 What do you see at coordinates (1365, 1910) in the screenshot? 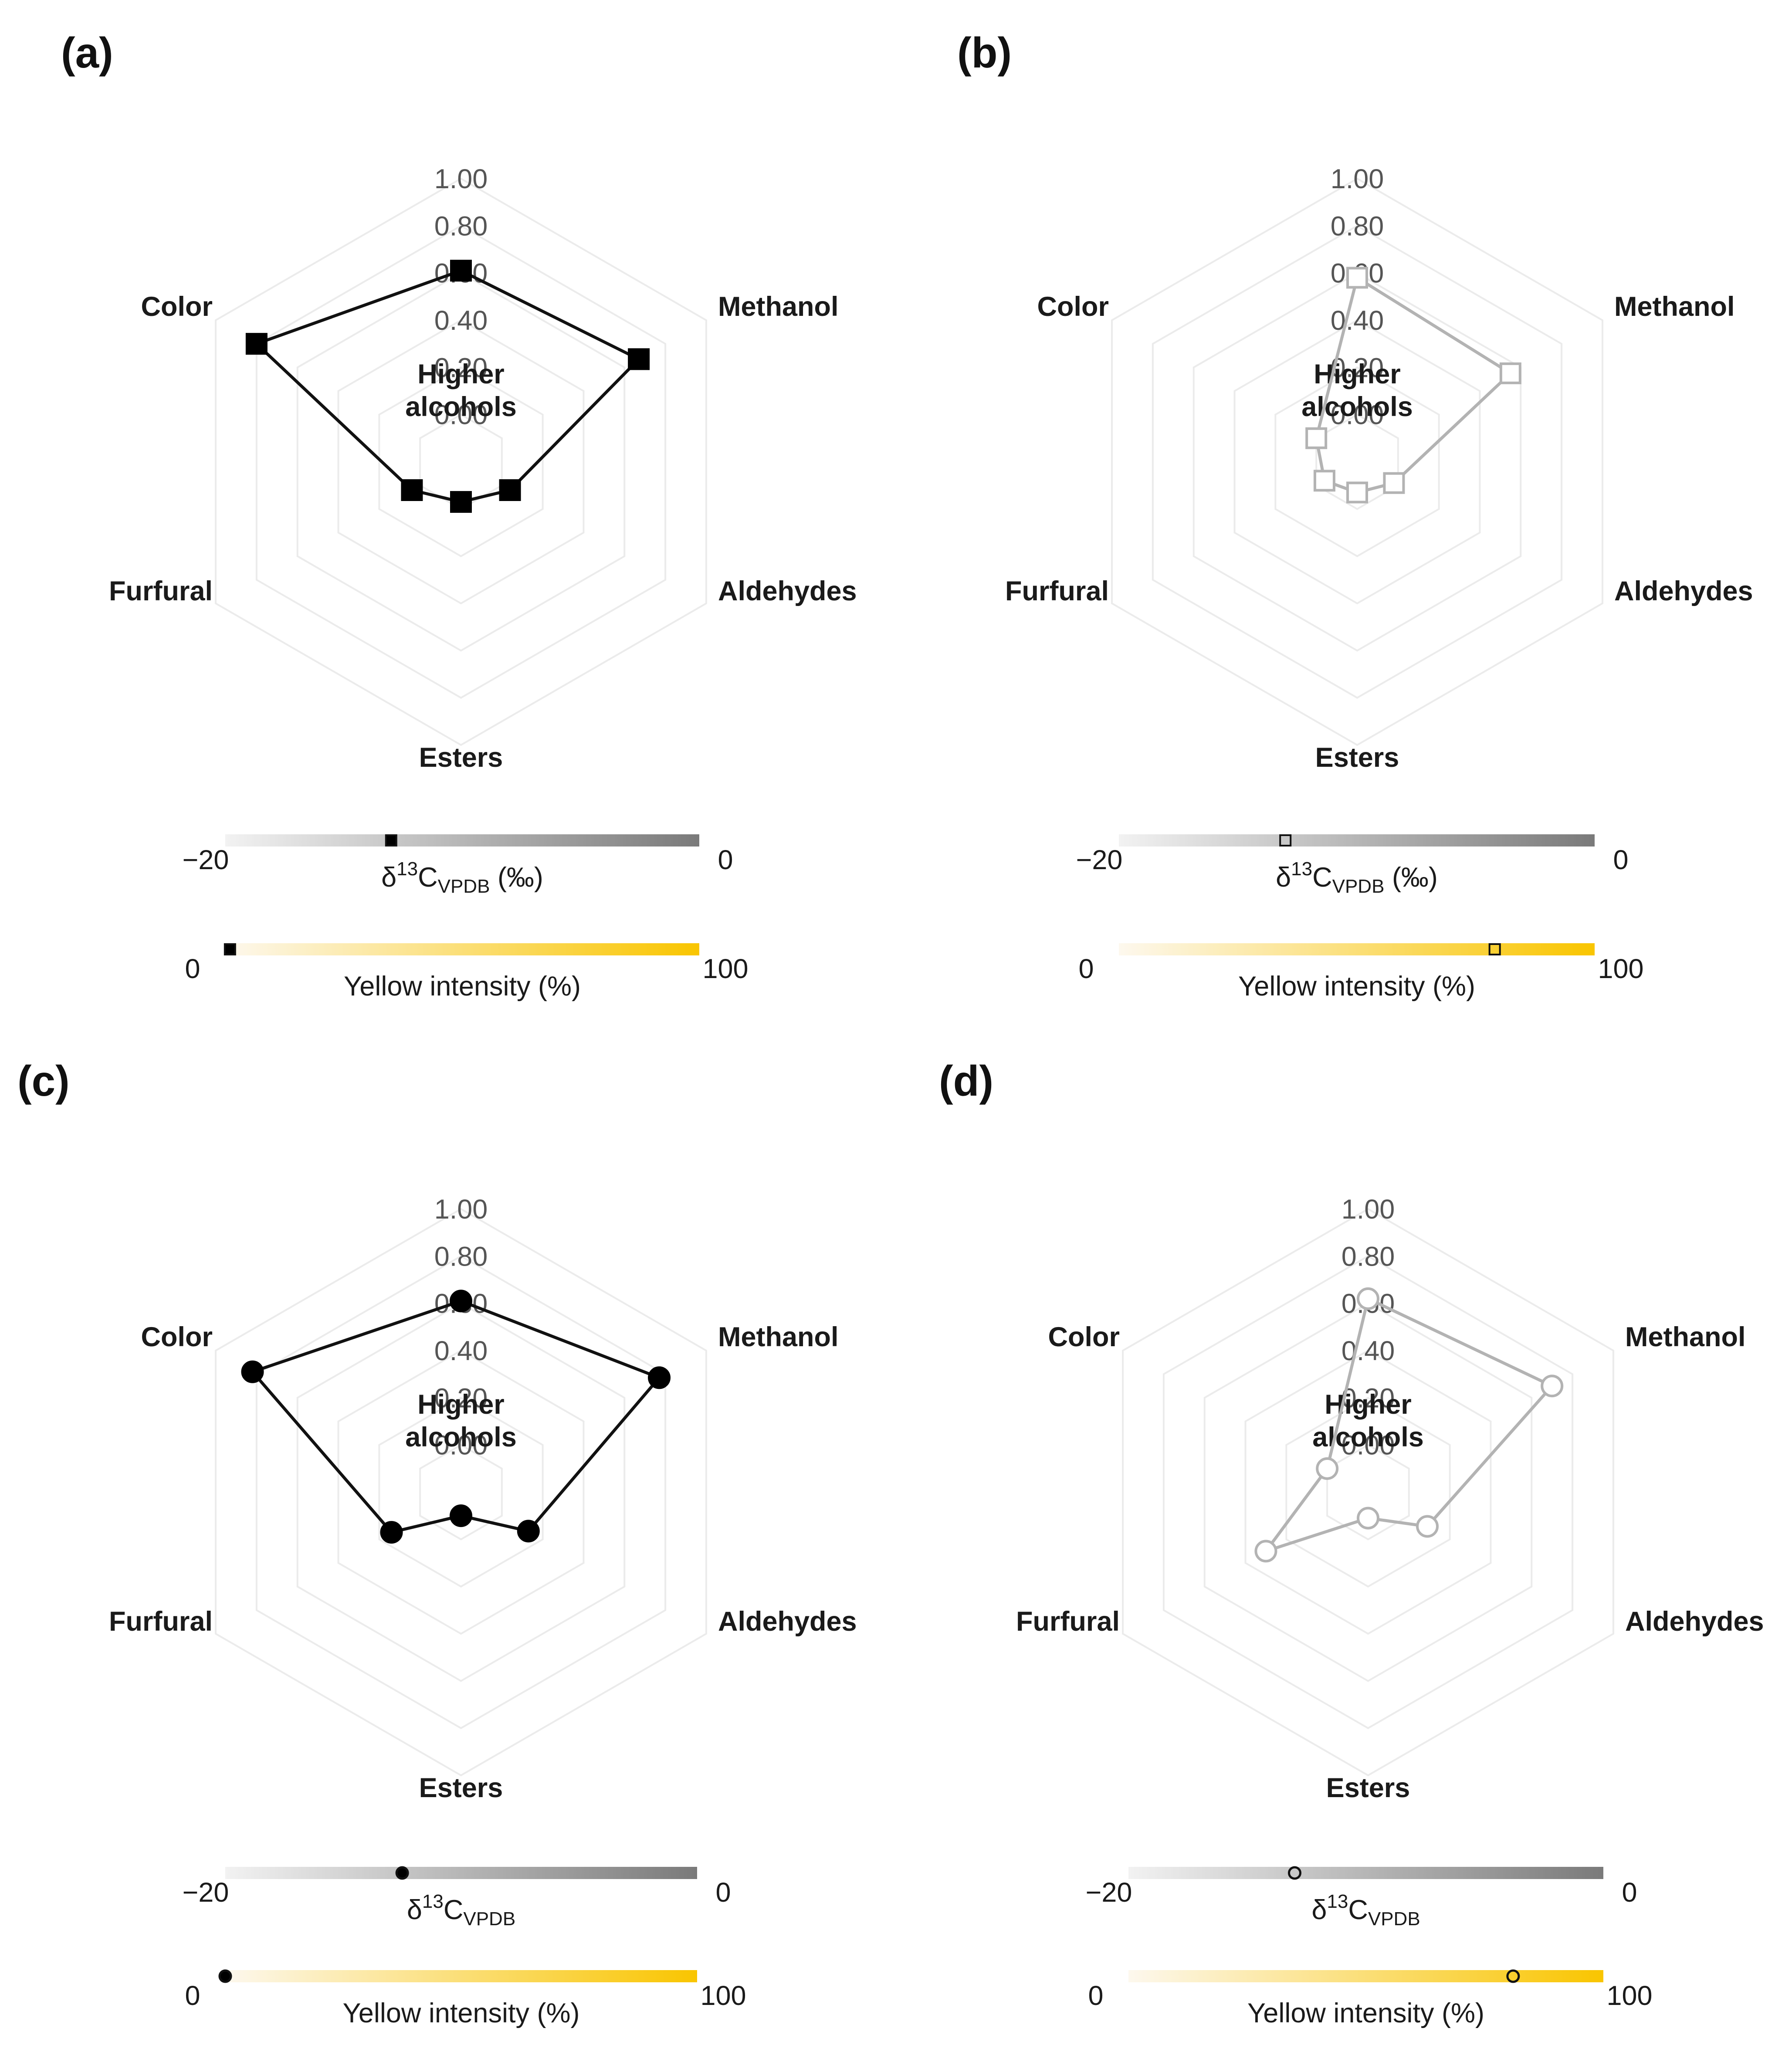
I see `scale-title: δ13CVPDB` at bounding box center [1365, 1910].